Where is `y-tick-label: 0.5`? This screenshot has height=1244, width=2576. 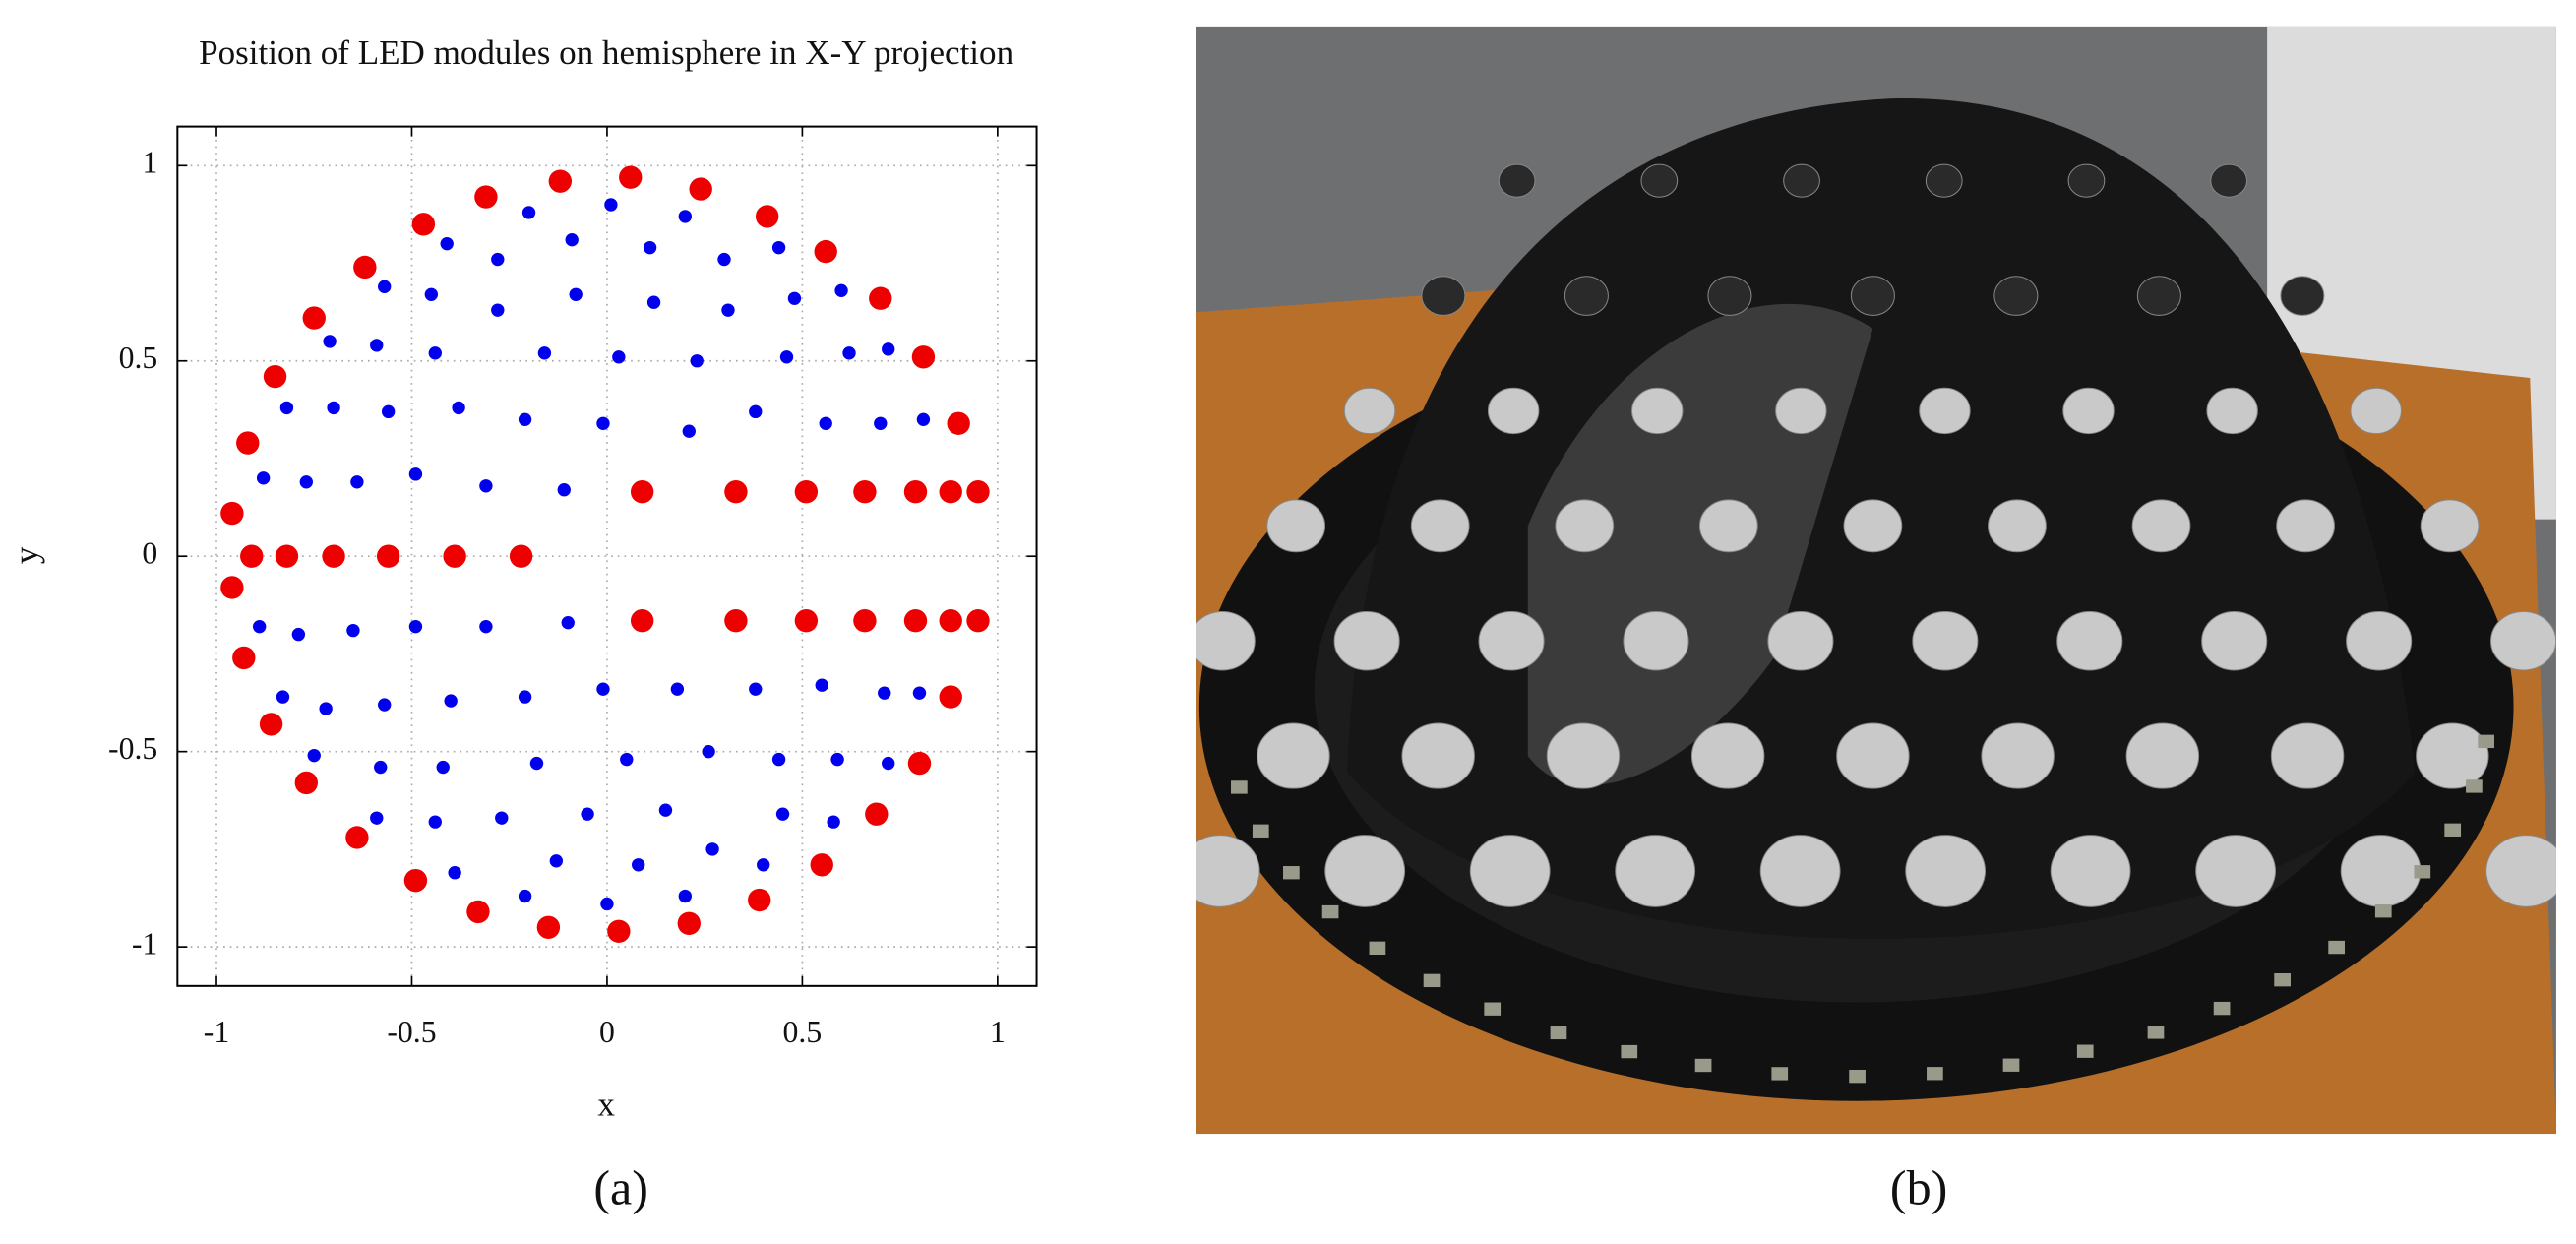 y-tick-label: 0.5 is located at coordinates (138, 358).